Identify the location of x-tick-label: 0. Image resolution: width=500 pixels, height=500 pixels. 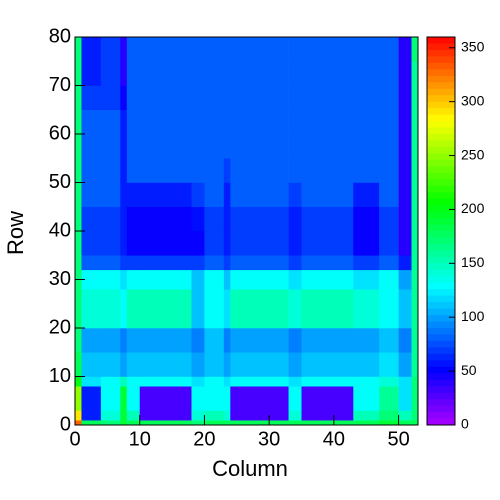
(74, 439).